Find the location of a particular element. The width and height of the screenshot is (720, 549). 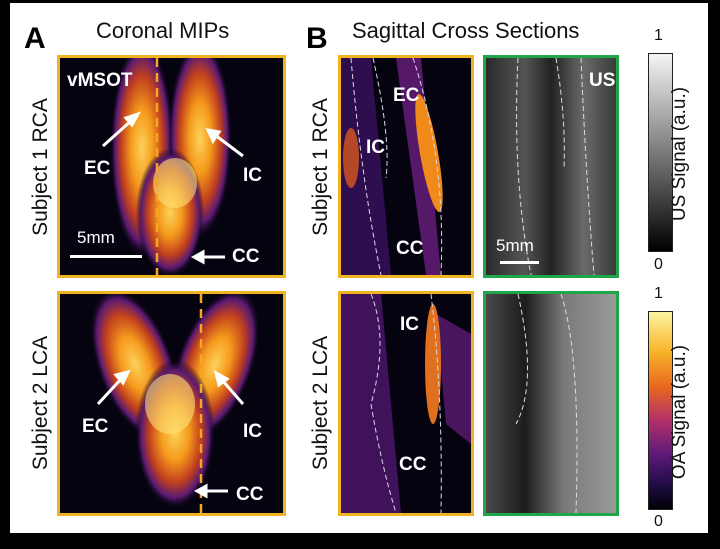

coronal-mip-subject1: vMSOT EC IC CC 5mm is located at coordinates (171, 166).